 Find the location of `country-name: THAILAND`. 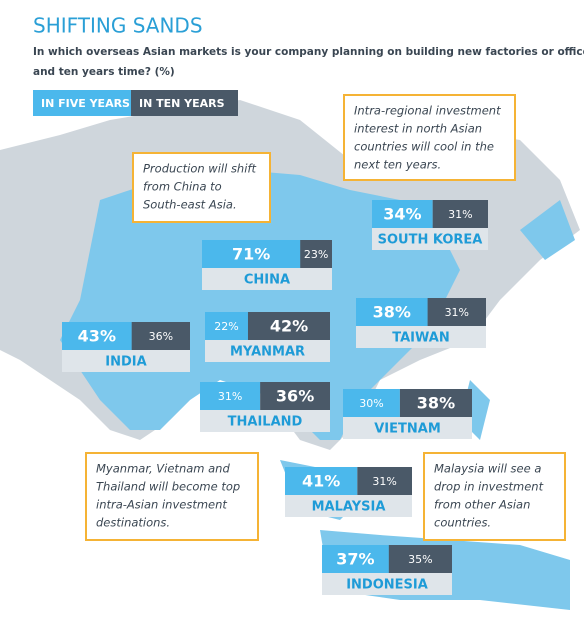

country-name: THAILAND is located at coordinates (265, 422).